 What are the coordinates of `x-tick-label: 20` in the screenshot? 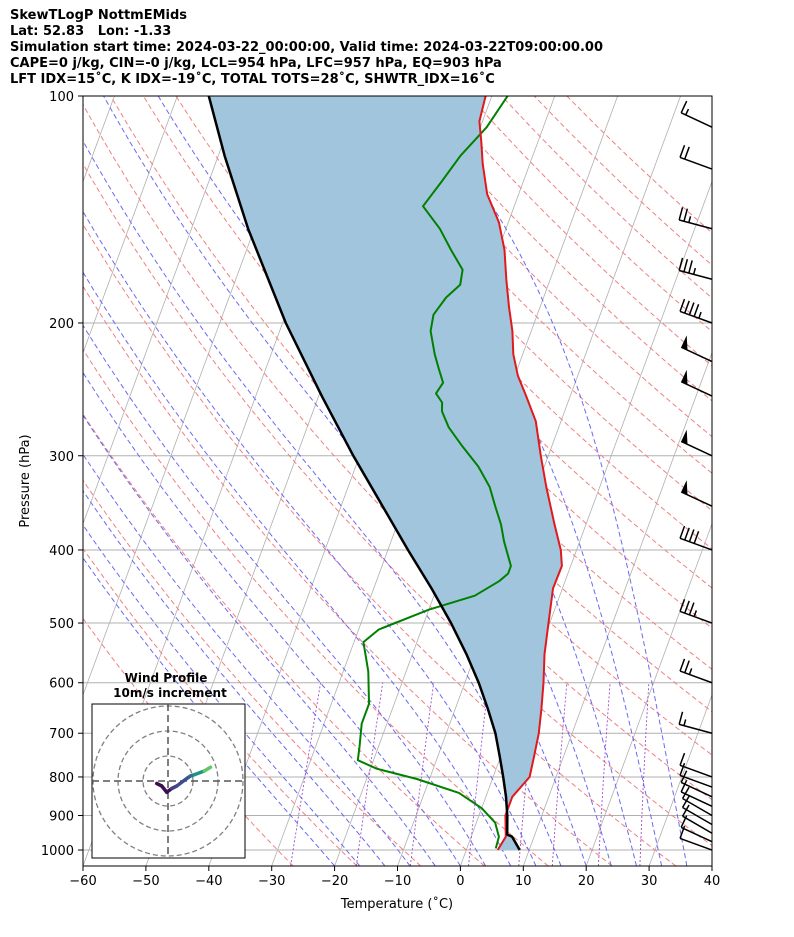 It's located at (586, 881).